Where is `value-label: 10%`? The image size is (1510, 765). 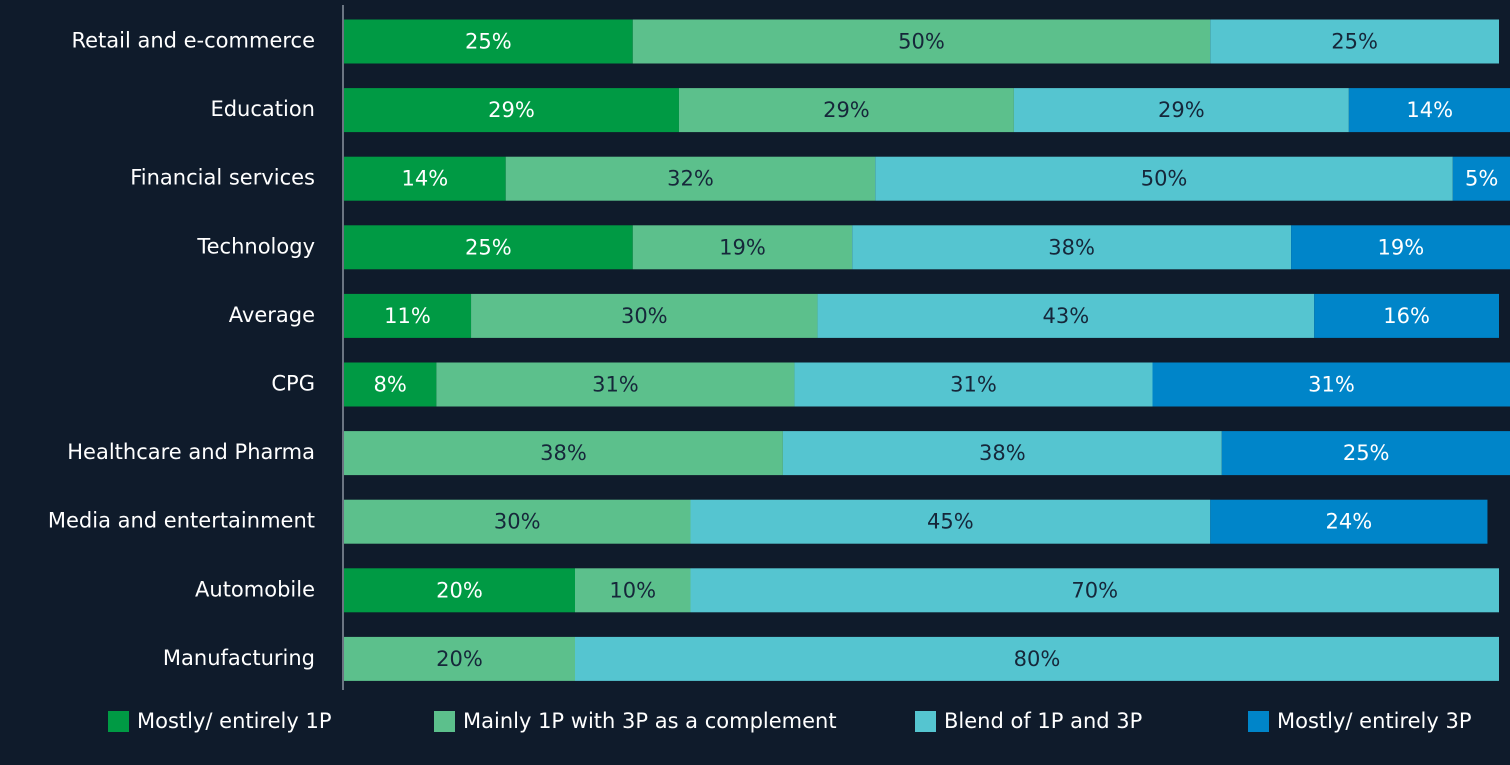
value-label: 10% is located at coordinates (632, 590).